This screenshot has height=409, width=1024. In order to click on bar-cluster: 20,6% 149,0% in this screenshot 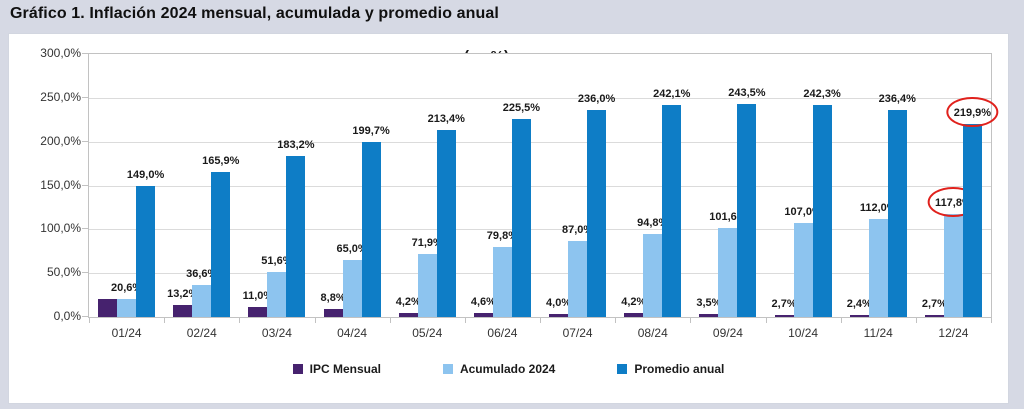, I will do `click(131, 185)`.